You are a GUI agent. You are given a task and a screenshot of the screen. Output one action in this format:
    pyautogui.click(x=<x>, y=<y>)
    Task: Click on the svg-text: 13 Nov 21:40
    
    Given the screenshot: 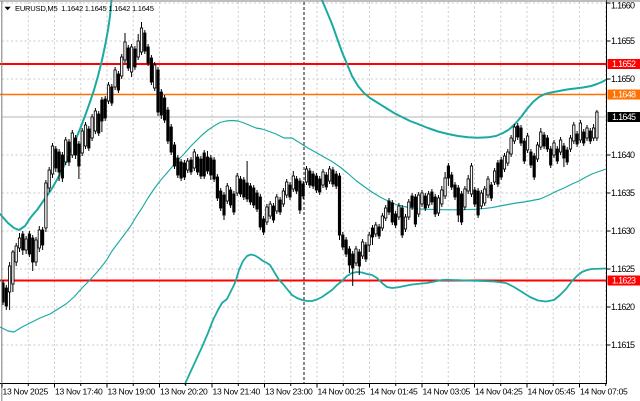 What is the action you would take?
    pyautogui.click(x=237, y=392)
    